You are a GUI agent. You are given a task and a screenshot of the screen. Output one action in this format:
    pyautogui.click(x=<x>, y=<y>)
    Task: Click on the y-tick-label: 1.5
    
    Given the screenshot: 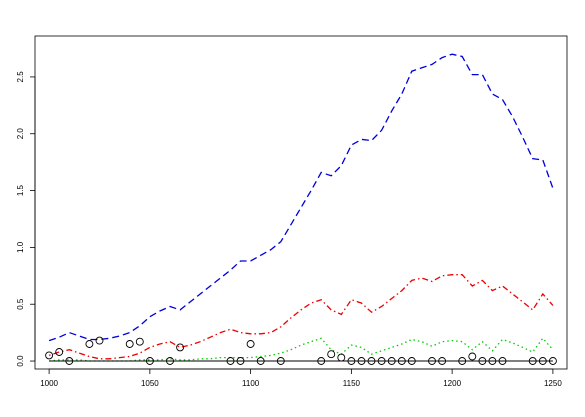 What is the action you would take?
    pyautogui.click(x=20, y=190)
    